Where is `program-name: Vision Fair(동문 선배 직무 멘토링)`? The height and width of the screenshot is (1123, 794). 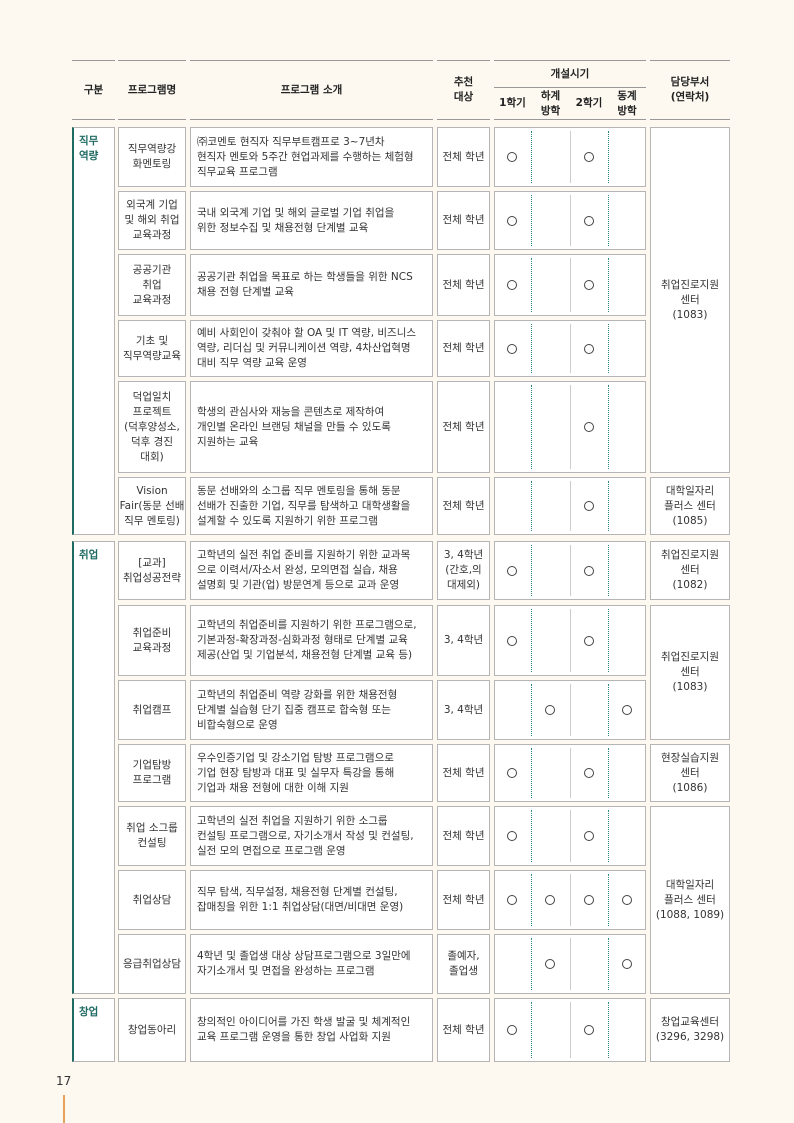
program-name: Vision Fair(동문 선배 직무 멘토링) is located at coordinates (152, 506).